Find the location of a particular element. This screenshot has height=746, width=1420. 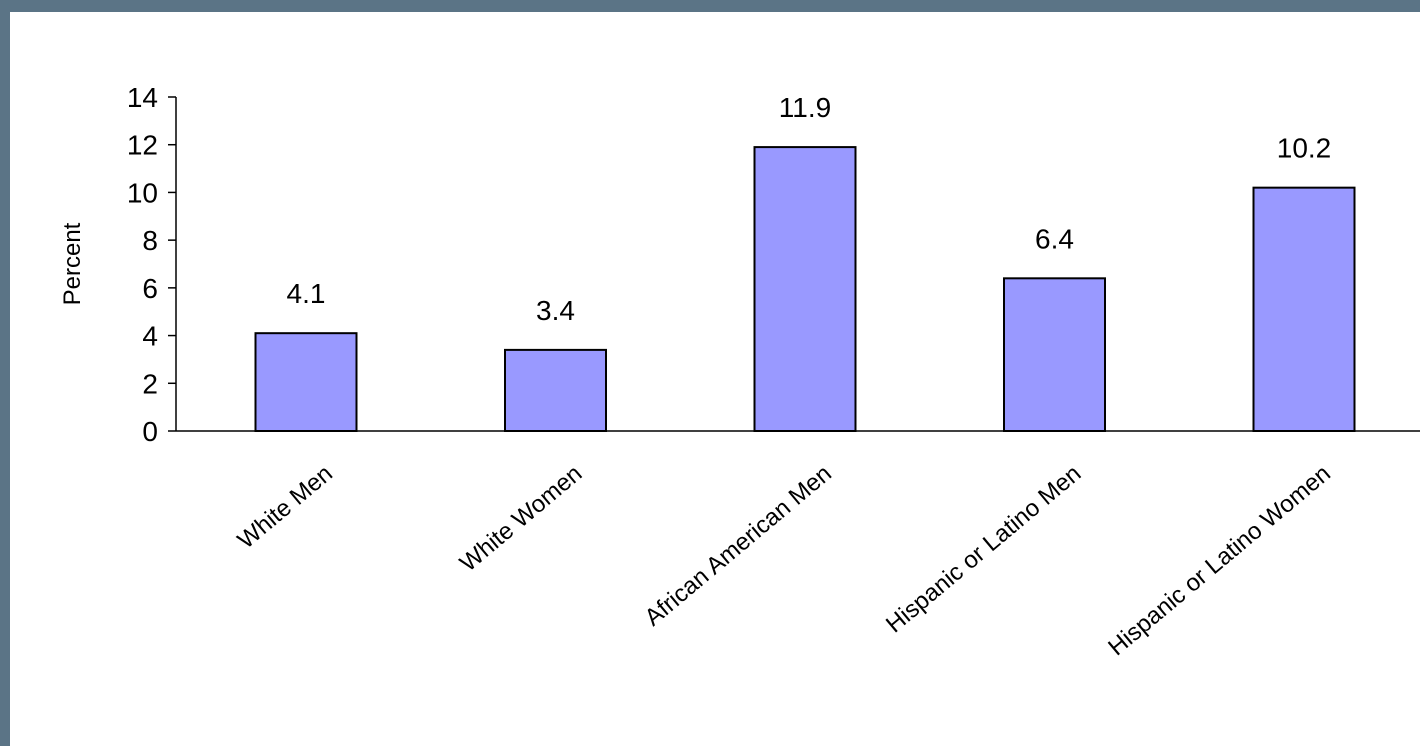

x-tick-label: White Men is located at coordinates (285, 507).